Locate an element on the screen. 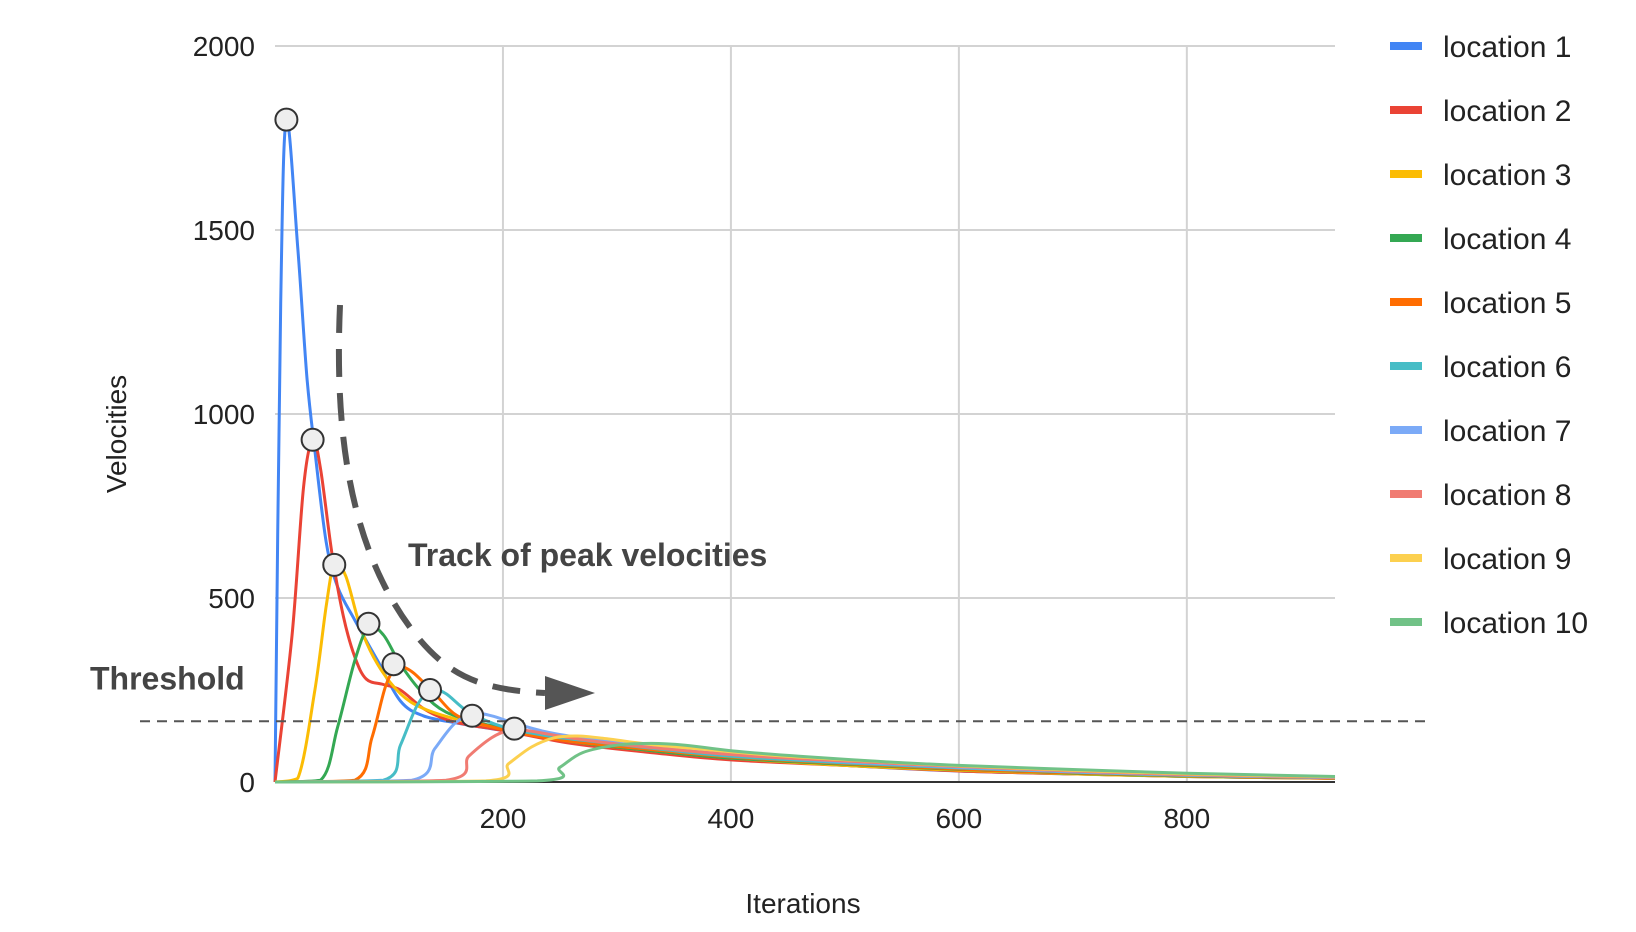 This screenshot has height=932, width=1636. y-tick-label: 0 is located at coordinates (247, 782).